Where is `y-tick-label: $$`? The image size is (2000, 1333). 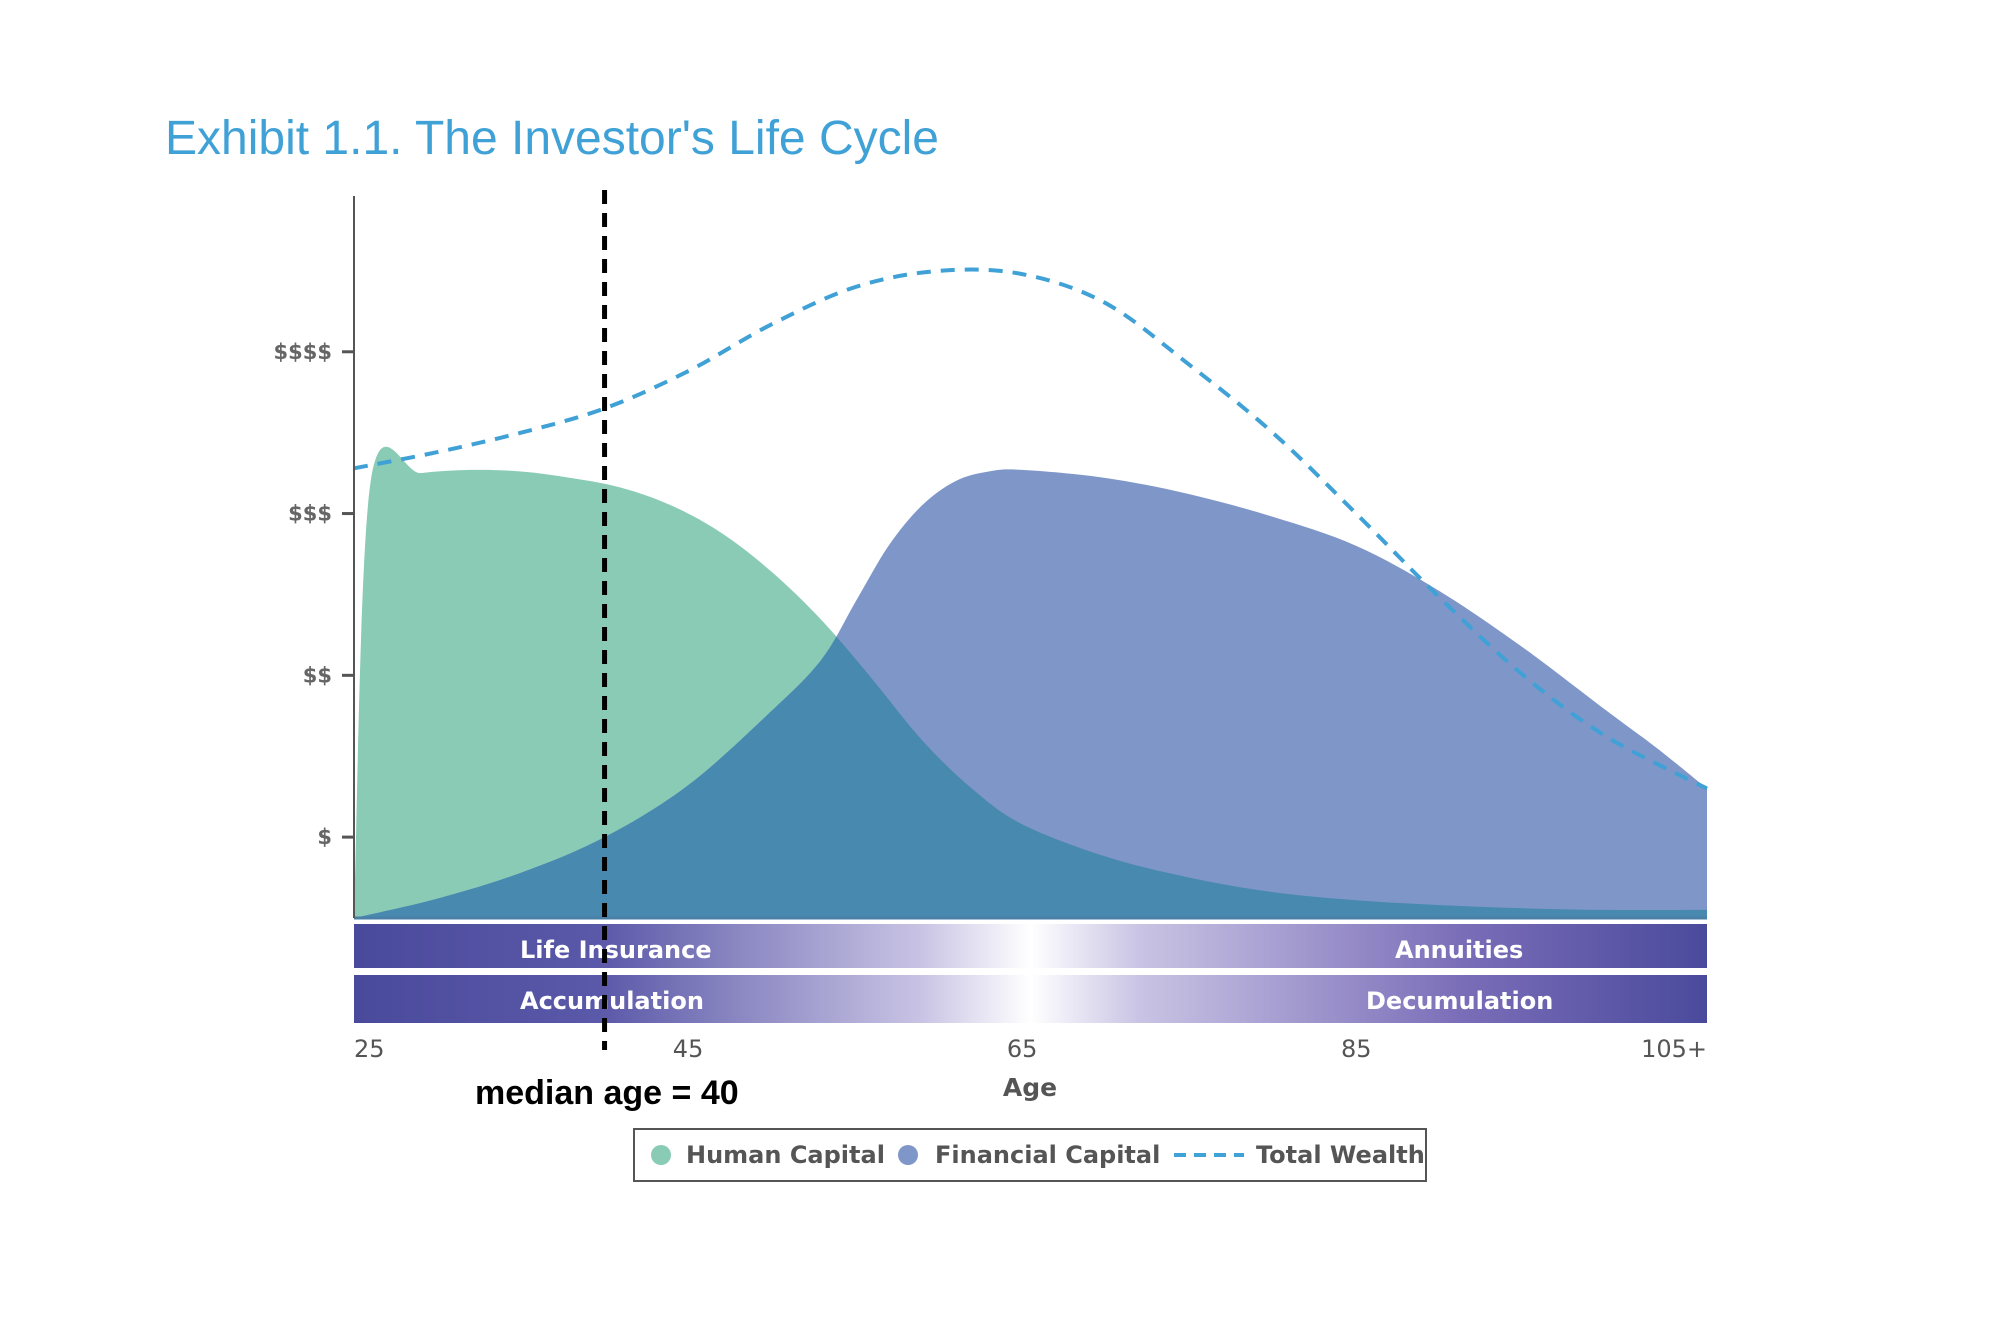 y-tick-label: $$ is located at coordinates (317, 675).